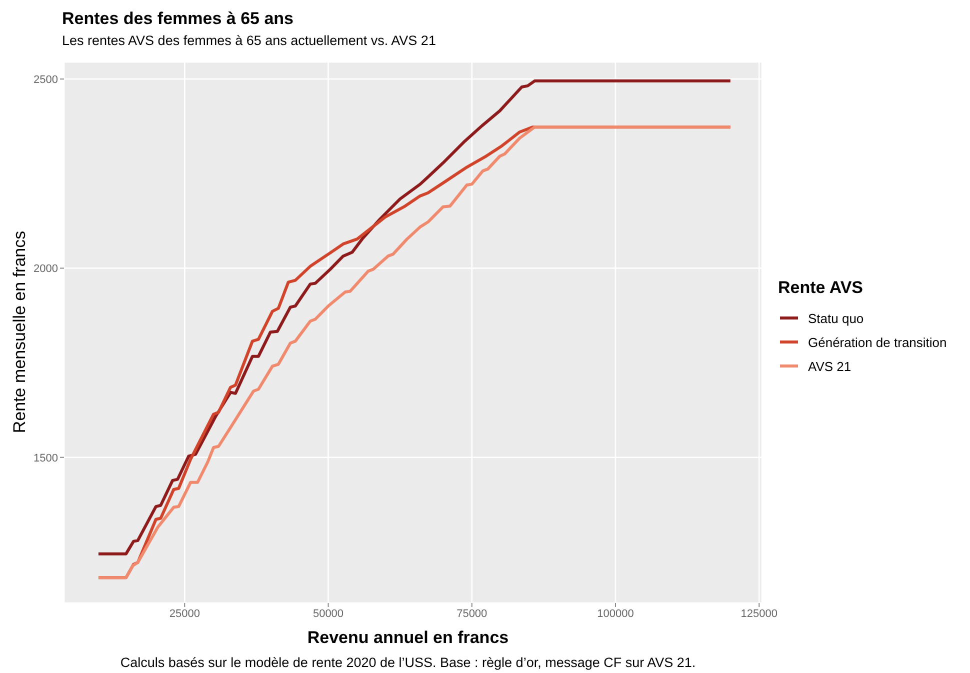  I want to click on legend-label: Statu quo, so click(836, 318).